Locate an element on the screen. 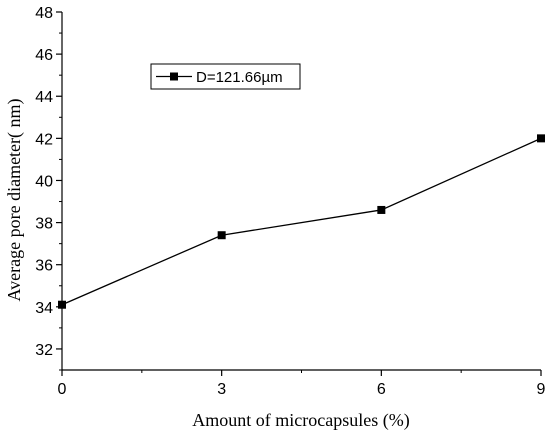  x-tick-label: 9 is located at coordinates (541, 389).